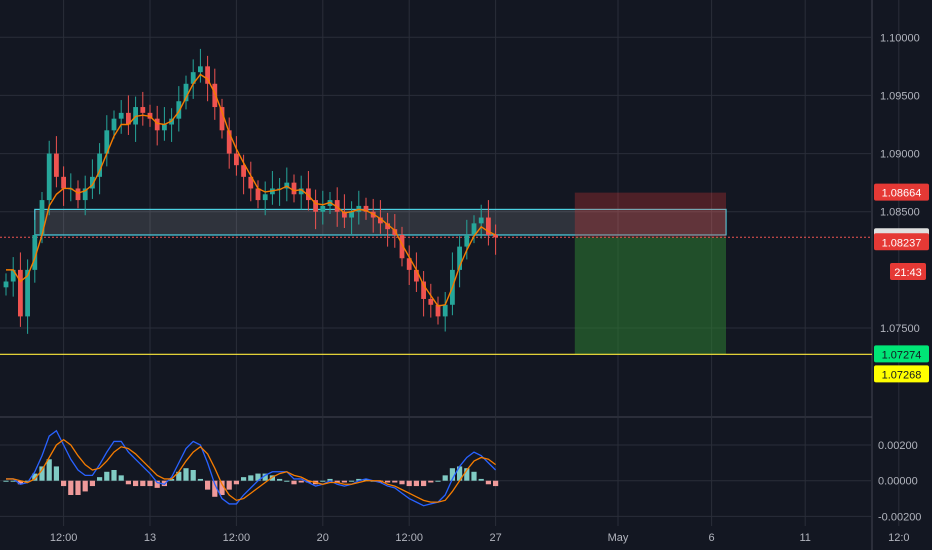 The image size is (932, 550). What do you see at coordinates (804, 538) in the screenshot?
I see `time-tick-label: 11` at bounding box center [804, 538].